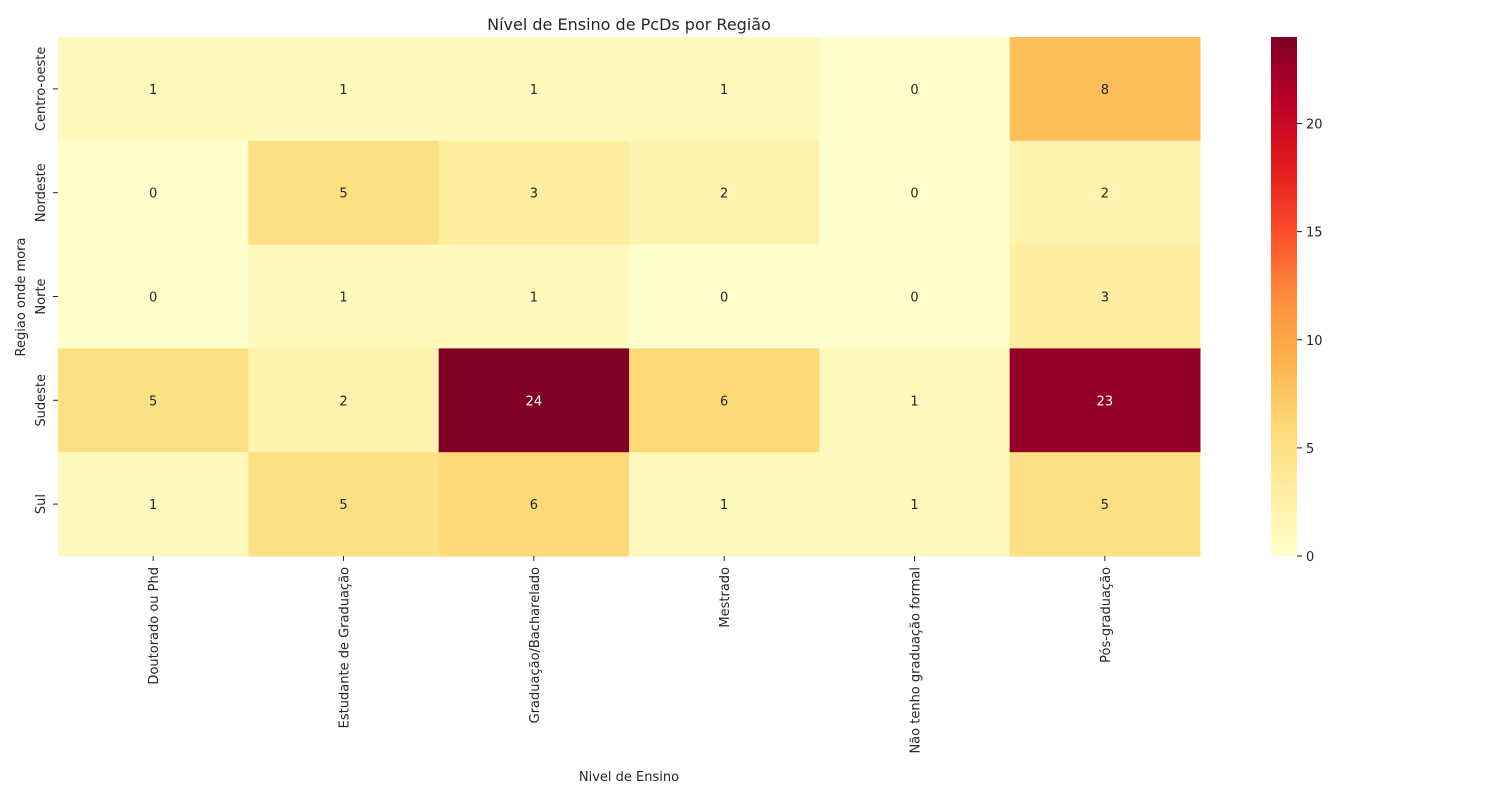 The image size is (1500, 804). What do you see at coordinates (41, 192) in the screenshot?
I see `y-tick-label: Nordeste` at bounding box center [41, 192].